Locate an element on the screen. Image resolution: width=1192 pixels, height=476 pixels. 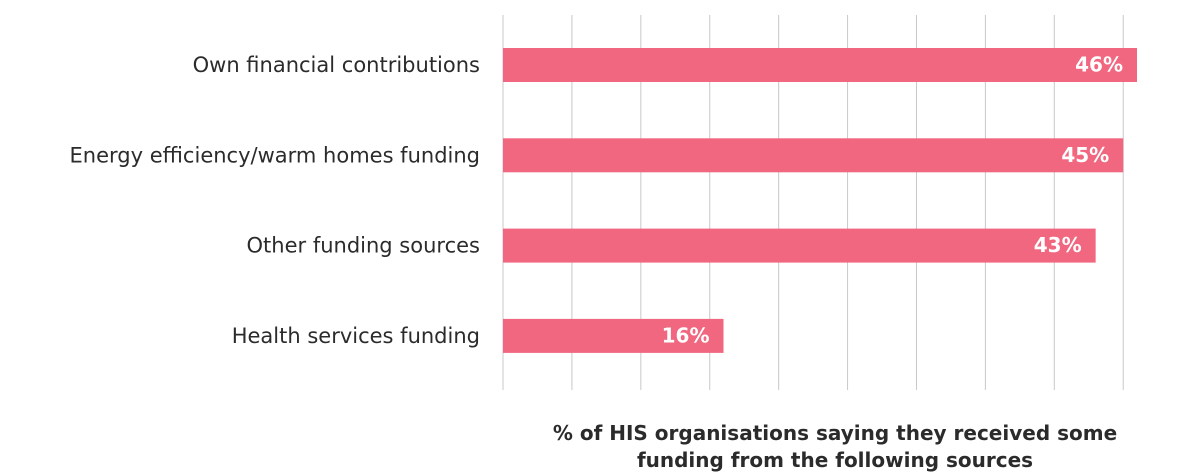
data-label: 45% is located at coordinates (1085, 155).